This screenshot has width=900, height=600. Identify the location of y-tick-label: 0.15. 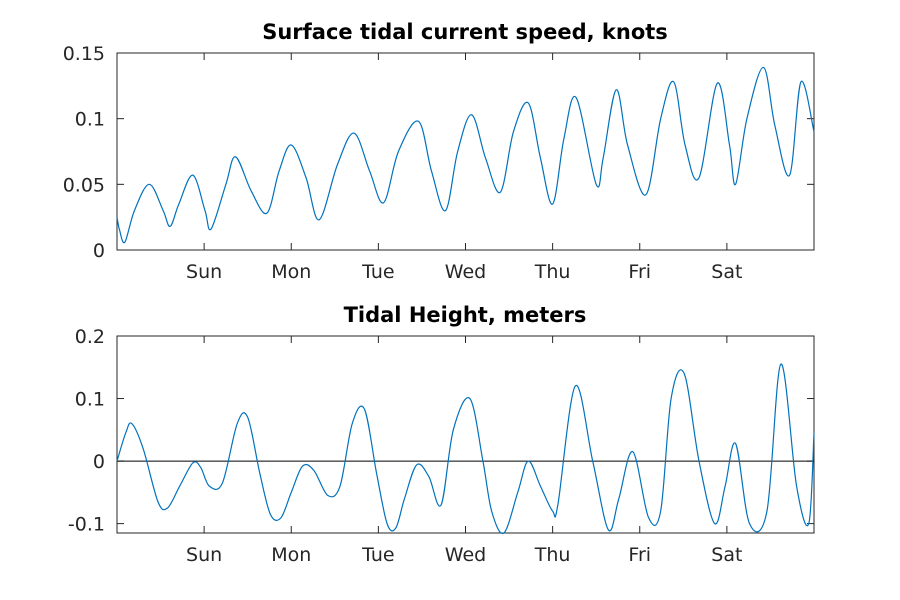
(84, 54).